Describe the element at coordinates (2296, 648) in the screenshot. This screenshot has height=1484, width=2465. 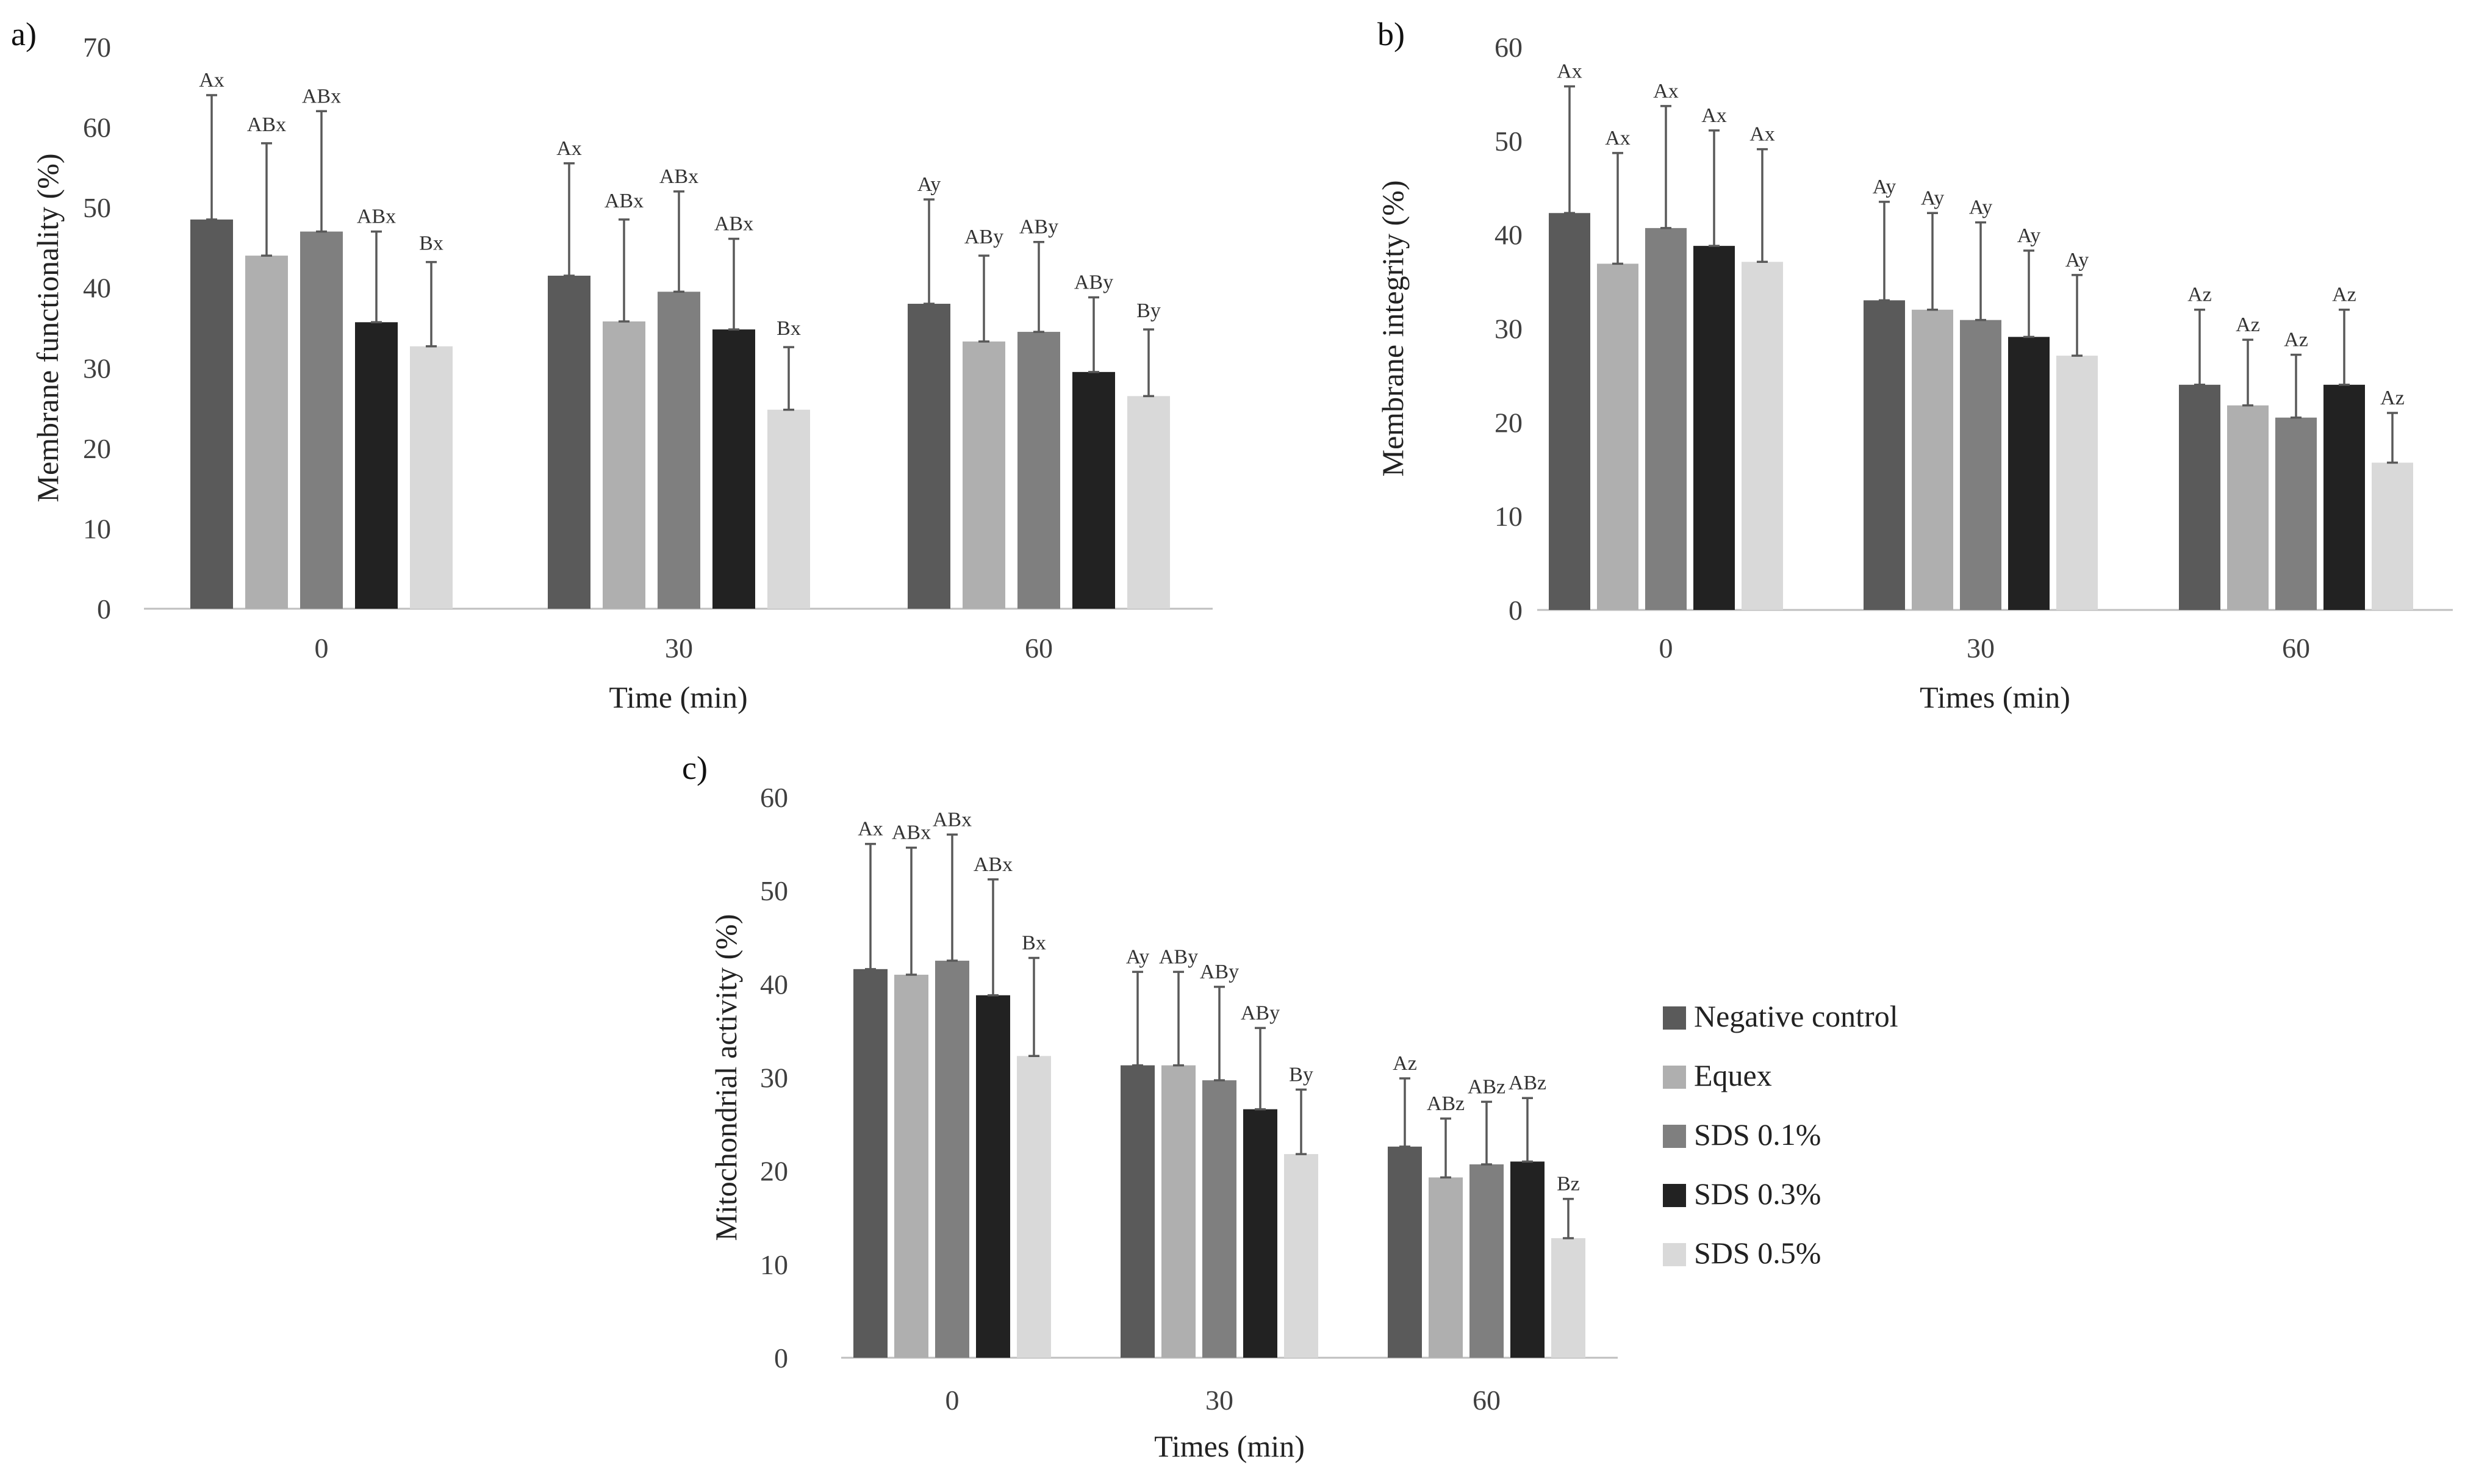
I see `x-tick-label: 60` at that location.